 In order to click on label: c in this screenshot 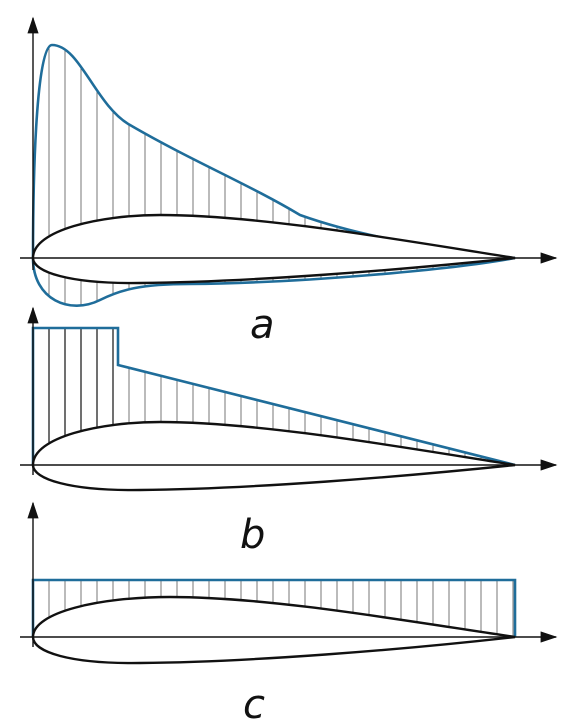, I will do `click(254, 704)`.